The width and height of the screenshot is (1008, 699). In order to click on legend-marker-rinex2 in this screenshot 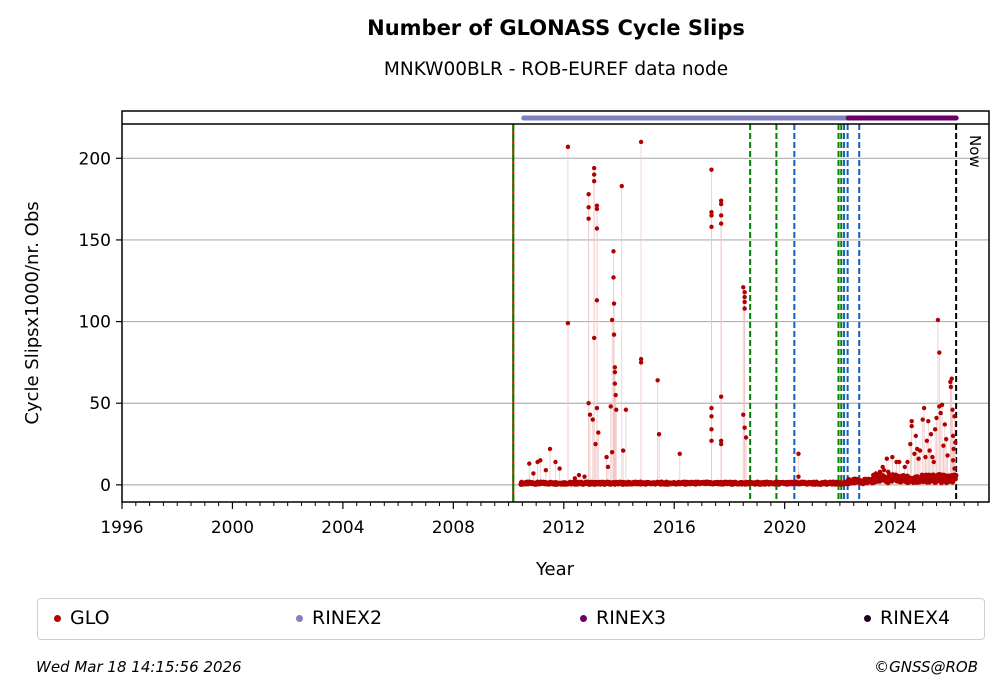, I will do `click(299, 618)`.